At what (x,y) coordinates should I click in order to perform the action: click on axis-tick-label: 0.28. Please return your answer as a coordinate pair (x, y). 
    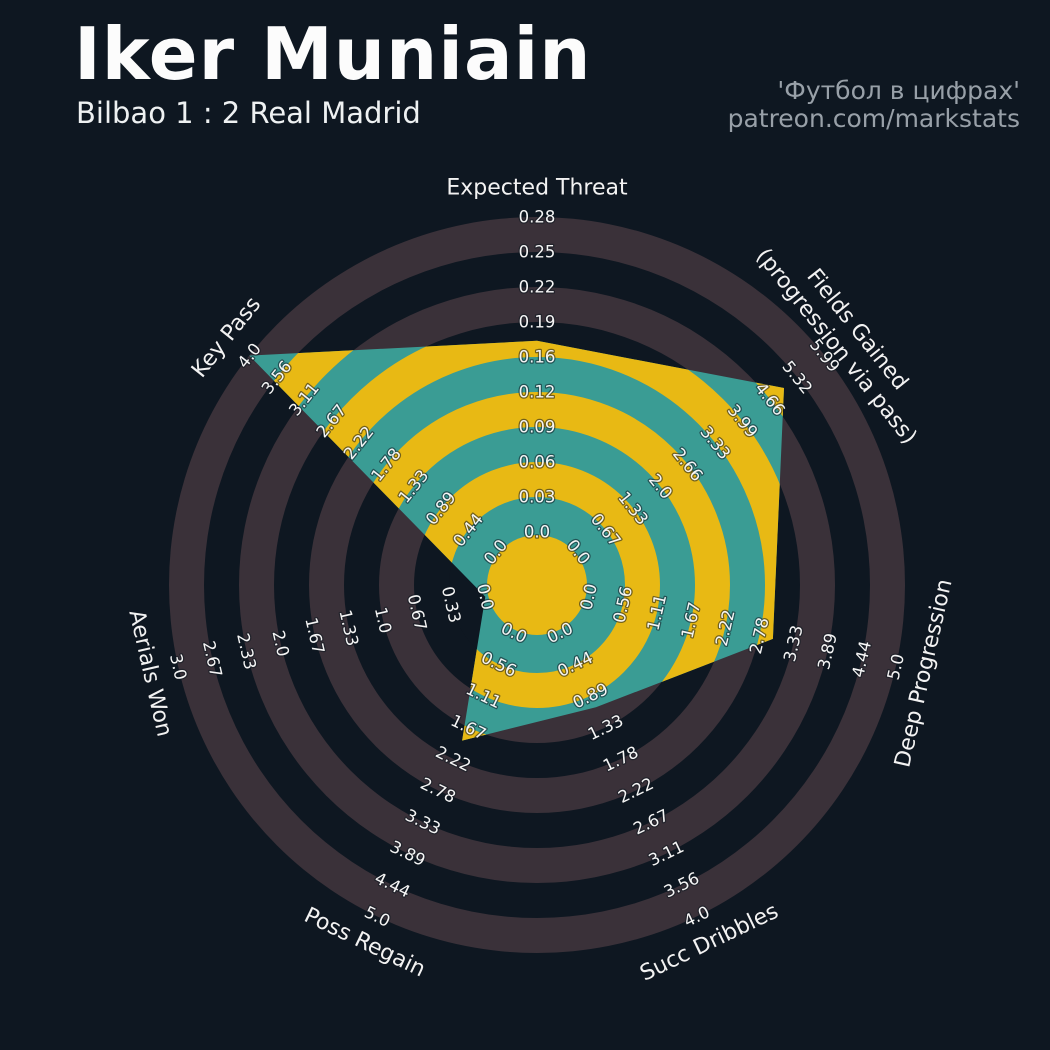
    Looking at the image, I should click on (537, 217).